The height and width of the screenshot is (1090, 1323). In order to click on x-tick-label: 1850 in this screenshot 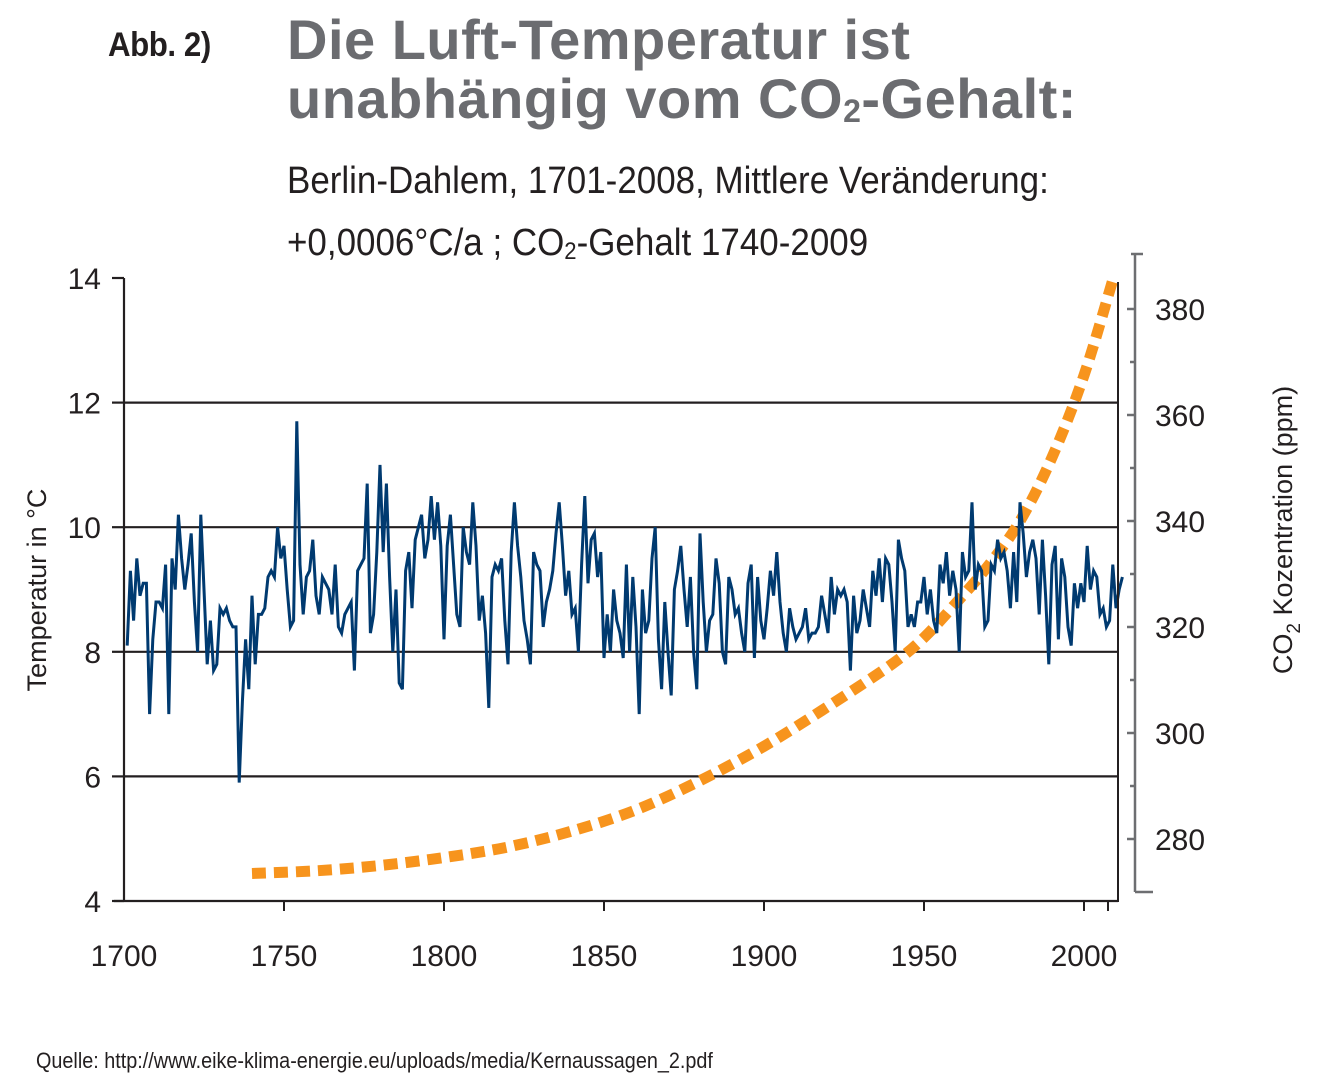, I will do `click(604, 956)`.